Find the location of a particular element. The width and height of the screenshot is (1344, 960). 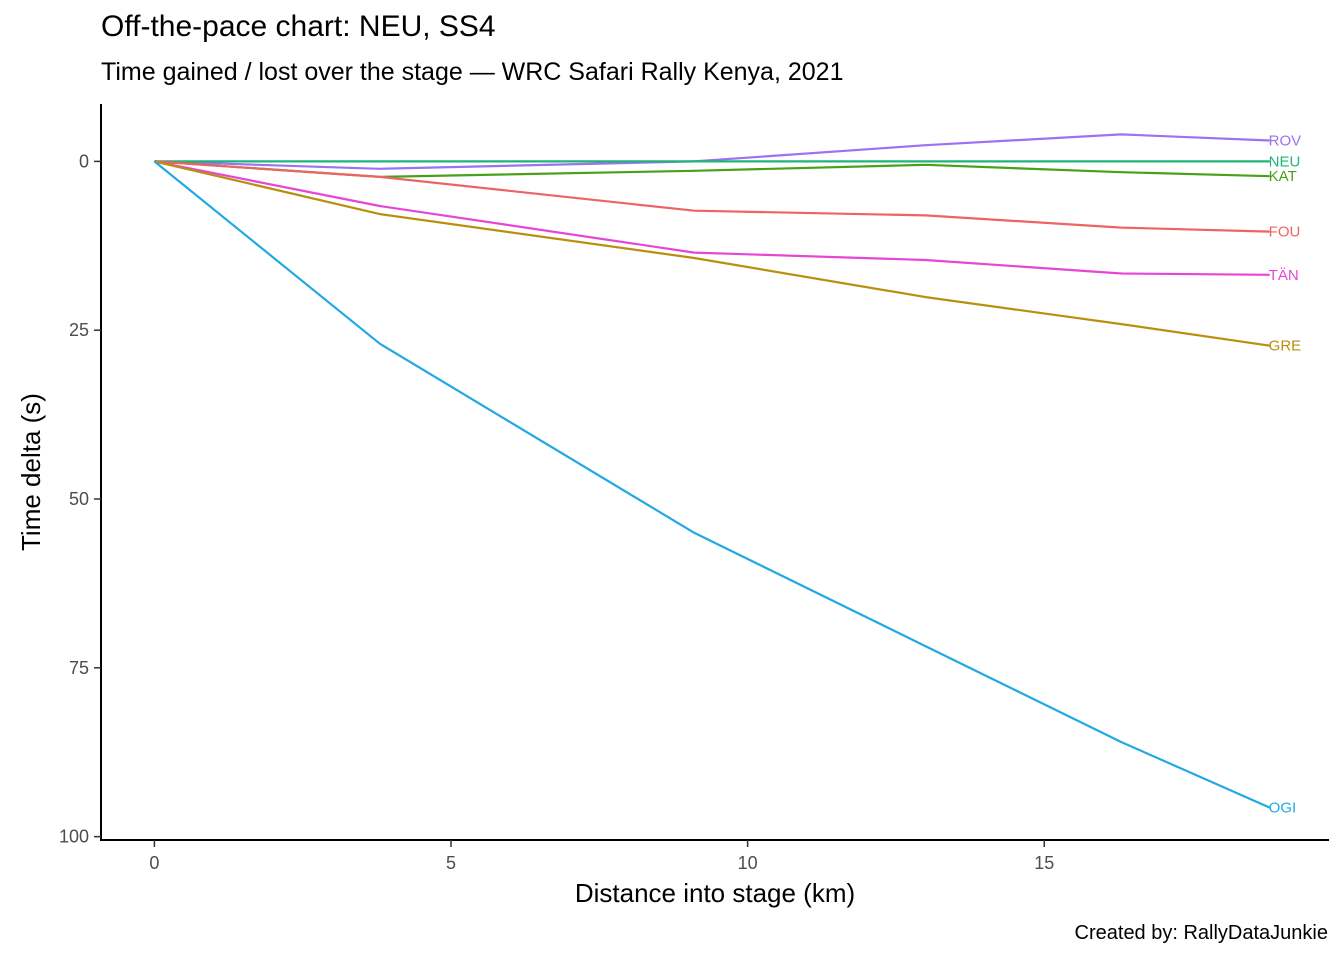

x-tick-label: 10 is located at coordinates (748, 863).